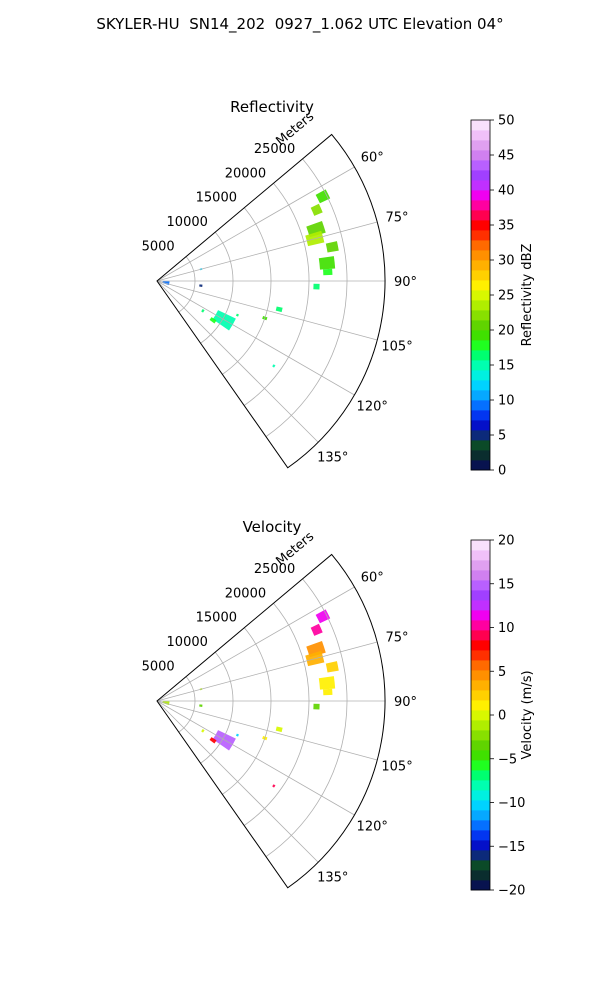  What do you see at coordinates (372, 158) in the screenshot?
I see `azimuth-tick-label: 60°` at bounding box center [372, 158].